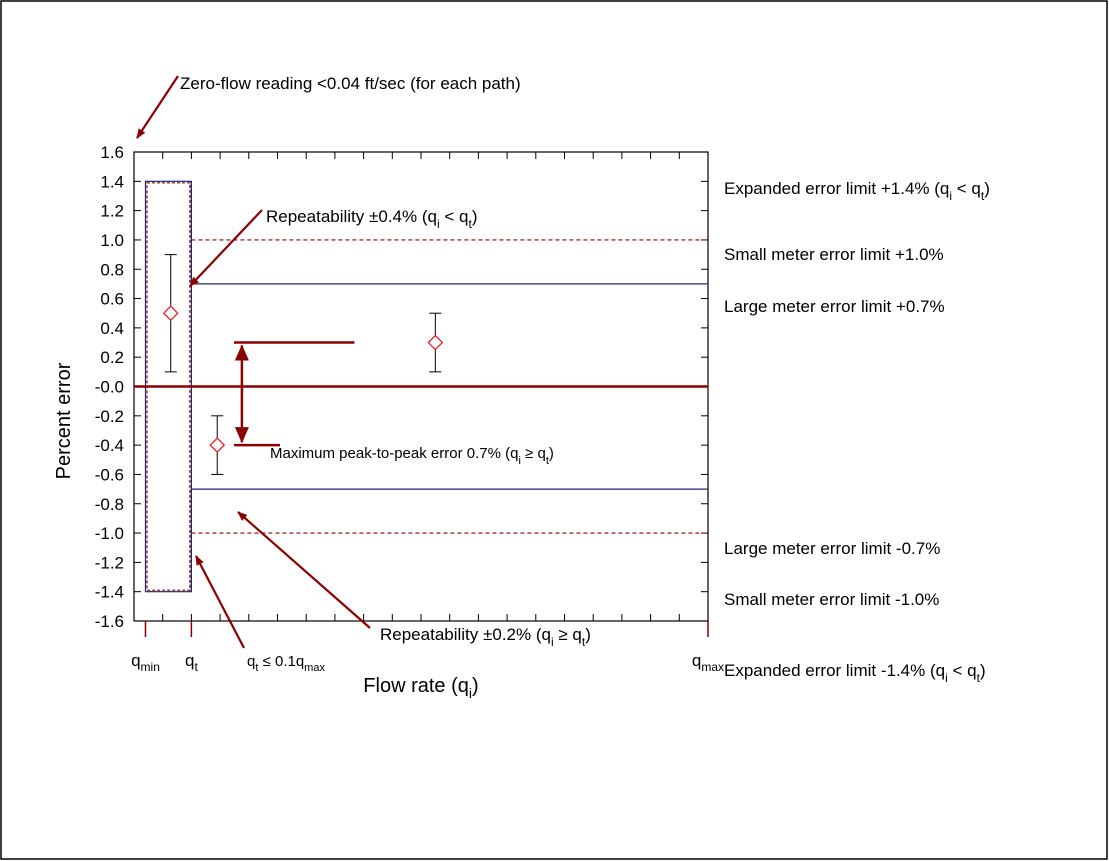 Image resolution: width=1109 pixels, height=861 pixels. What do you see at coordinates (220, 602) in the screenshot?
I see `arrow-qt-rule` at bounding box center [220, 602].